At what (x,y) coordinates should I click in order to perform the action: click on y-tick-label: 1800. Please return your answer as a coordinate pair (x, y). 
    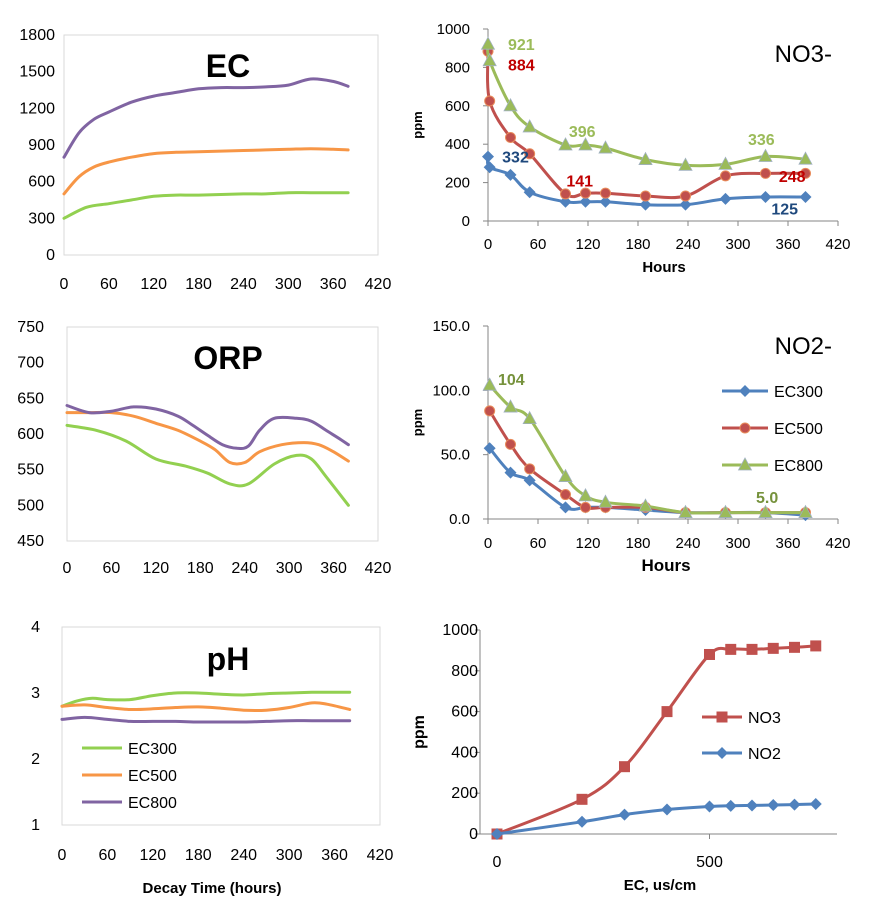
    Looking at the image, I should click on (37, 35).